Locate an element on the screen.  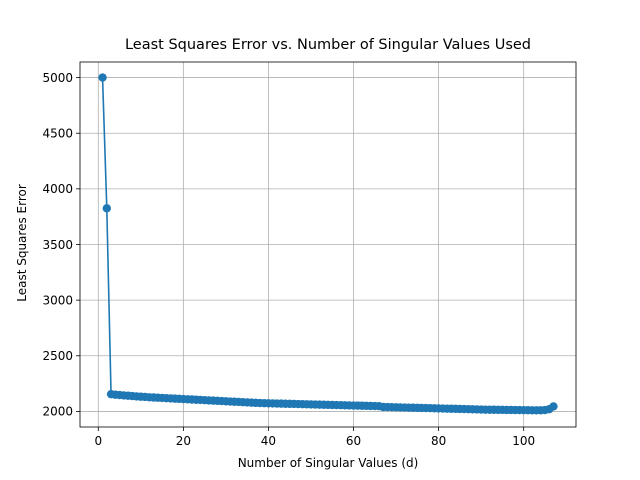
y-axis-label: Least Squares Error is located at coordinates (22, 243).